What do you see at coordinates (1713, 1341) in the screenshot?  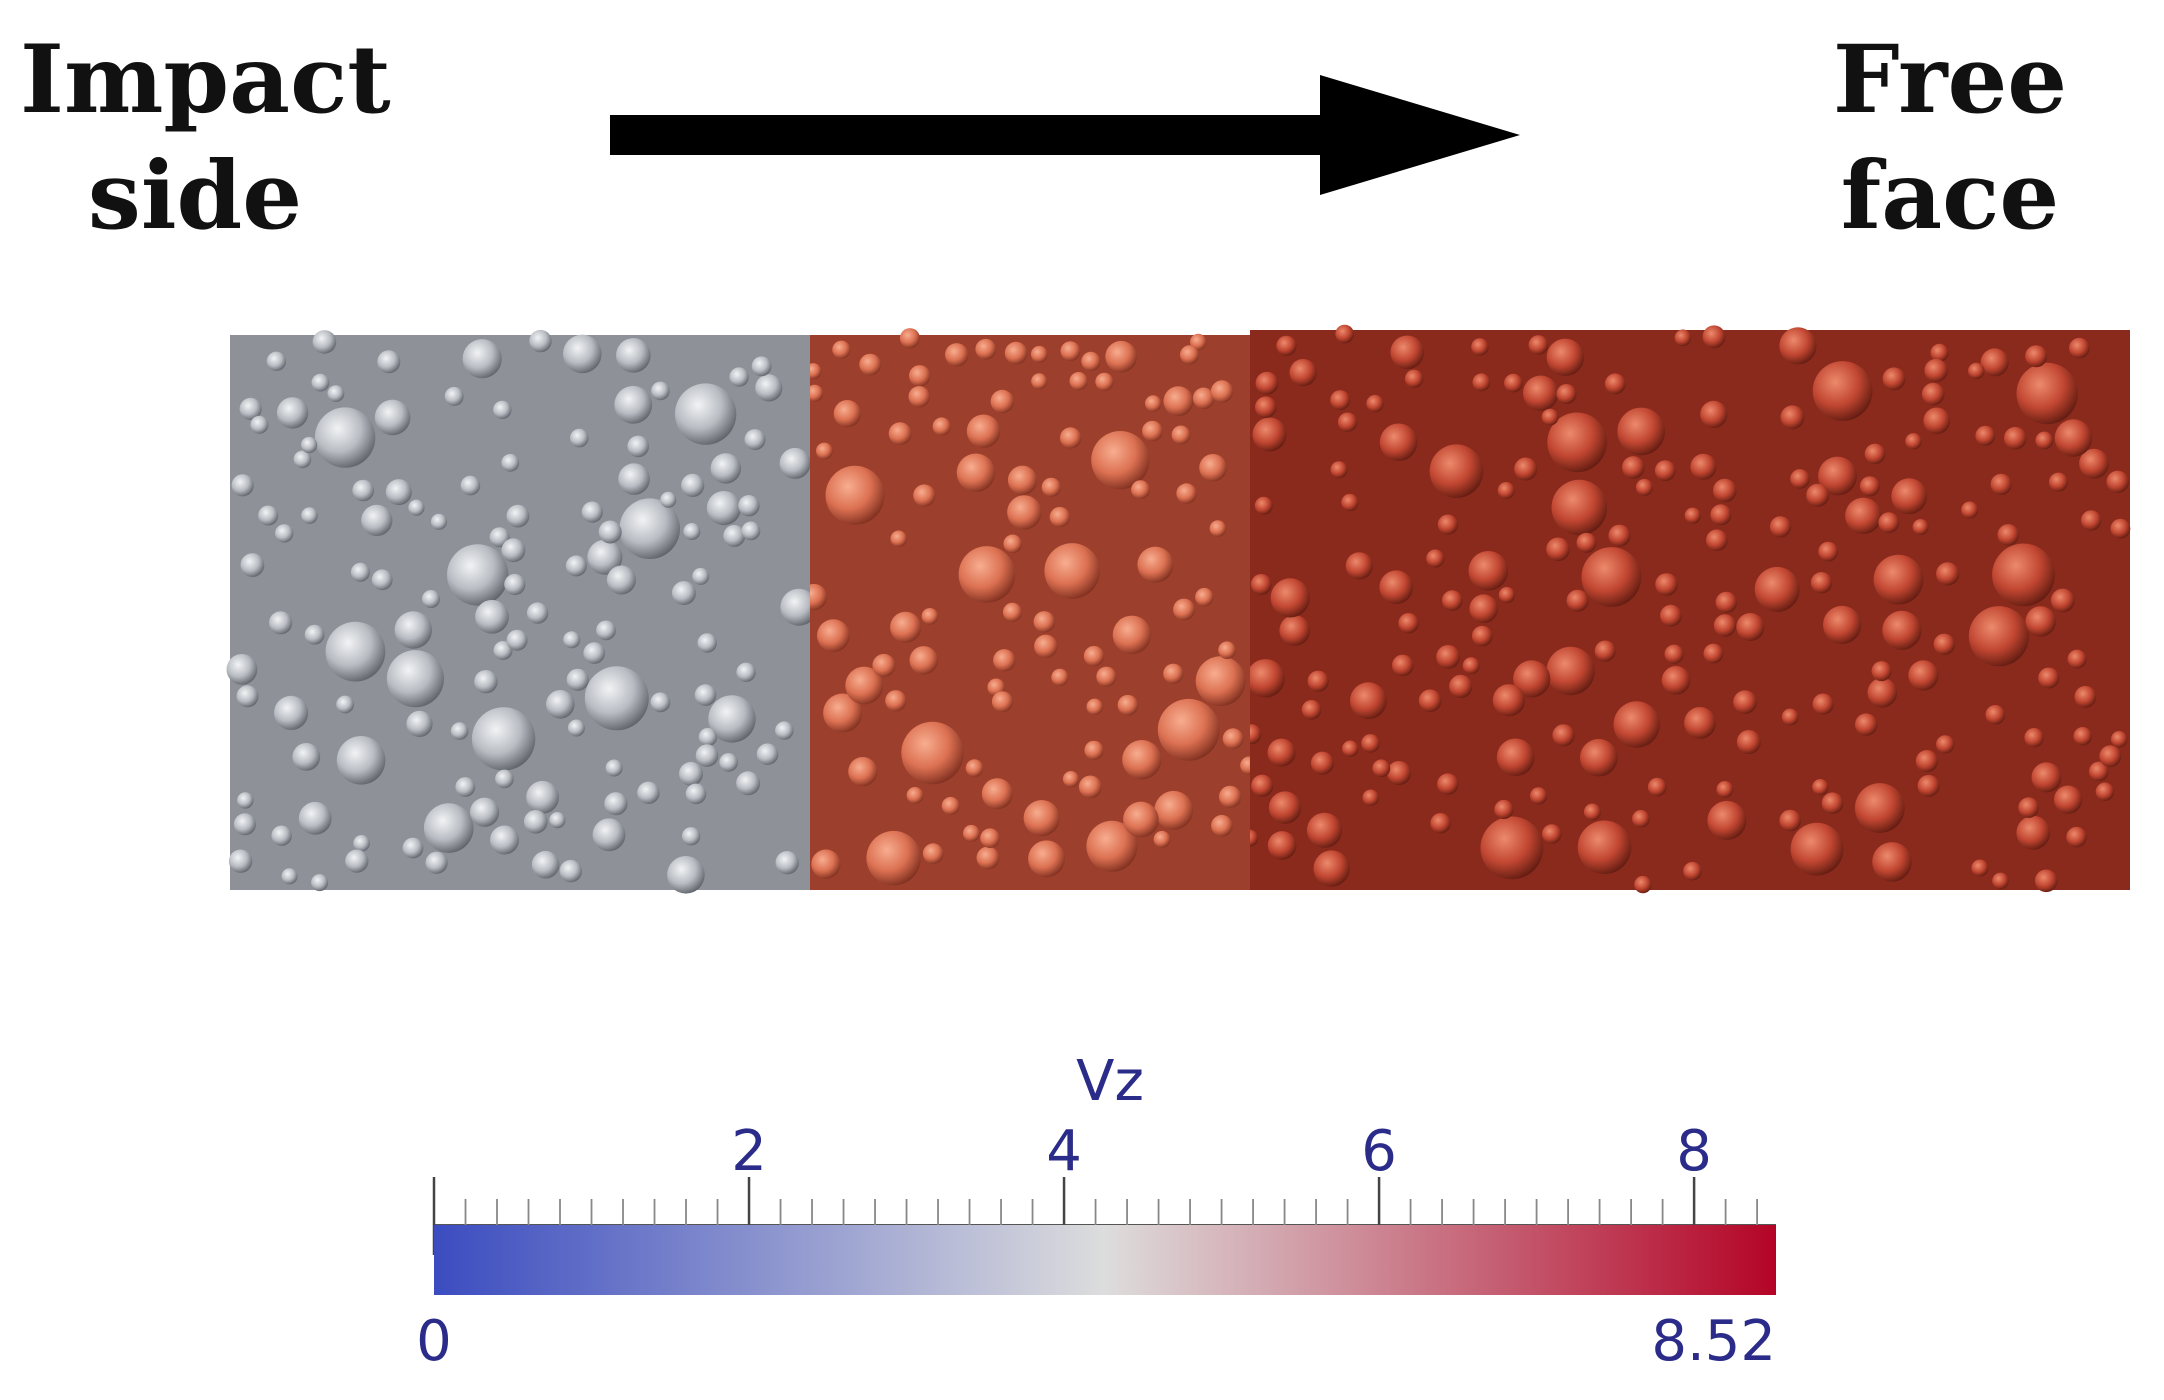 I see `colorbar-max-label: 8.52` at bounding box center [1713, 1341].